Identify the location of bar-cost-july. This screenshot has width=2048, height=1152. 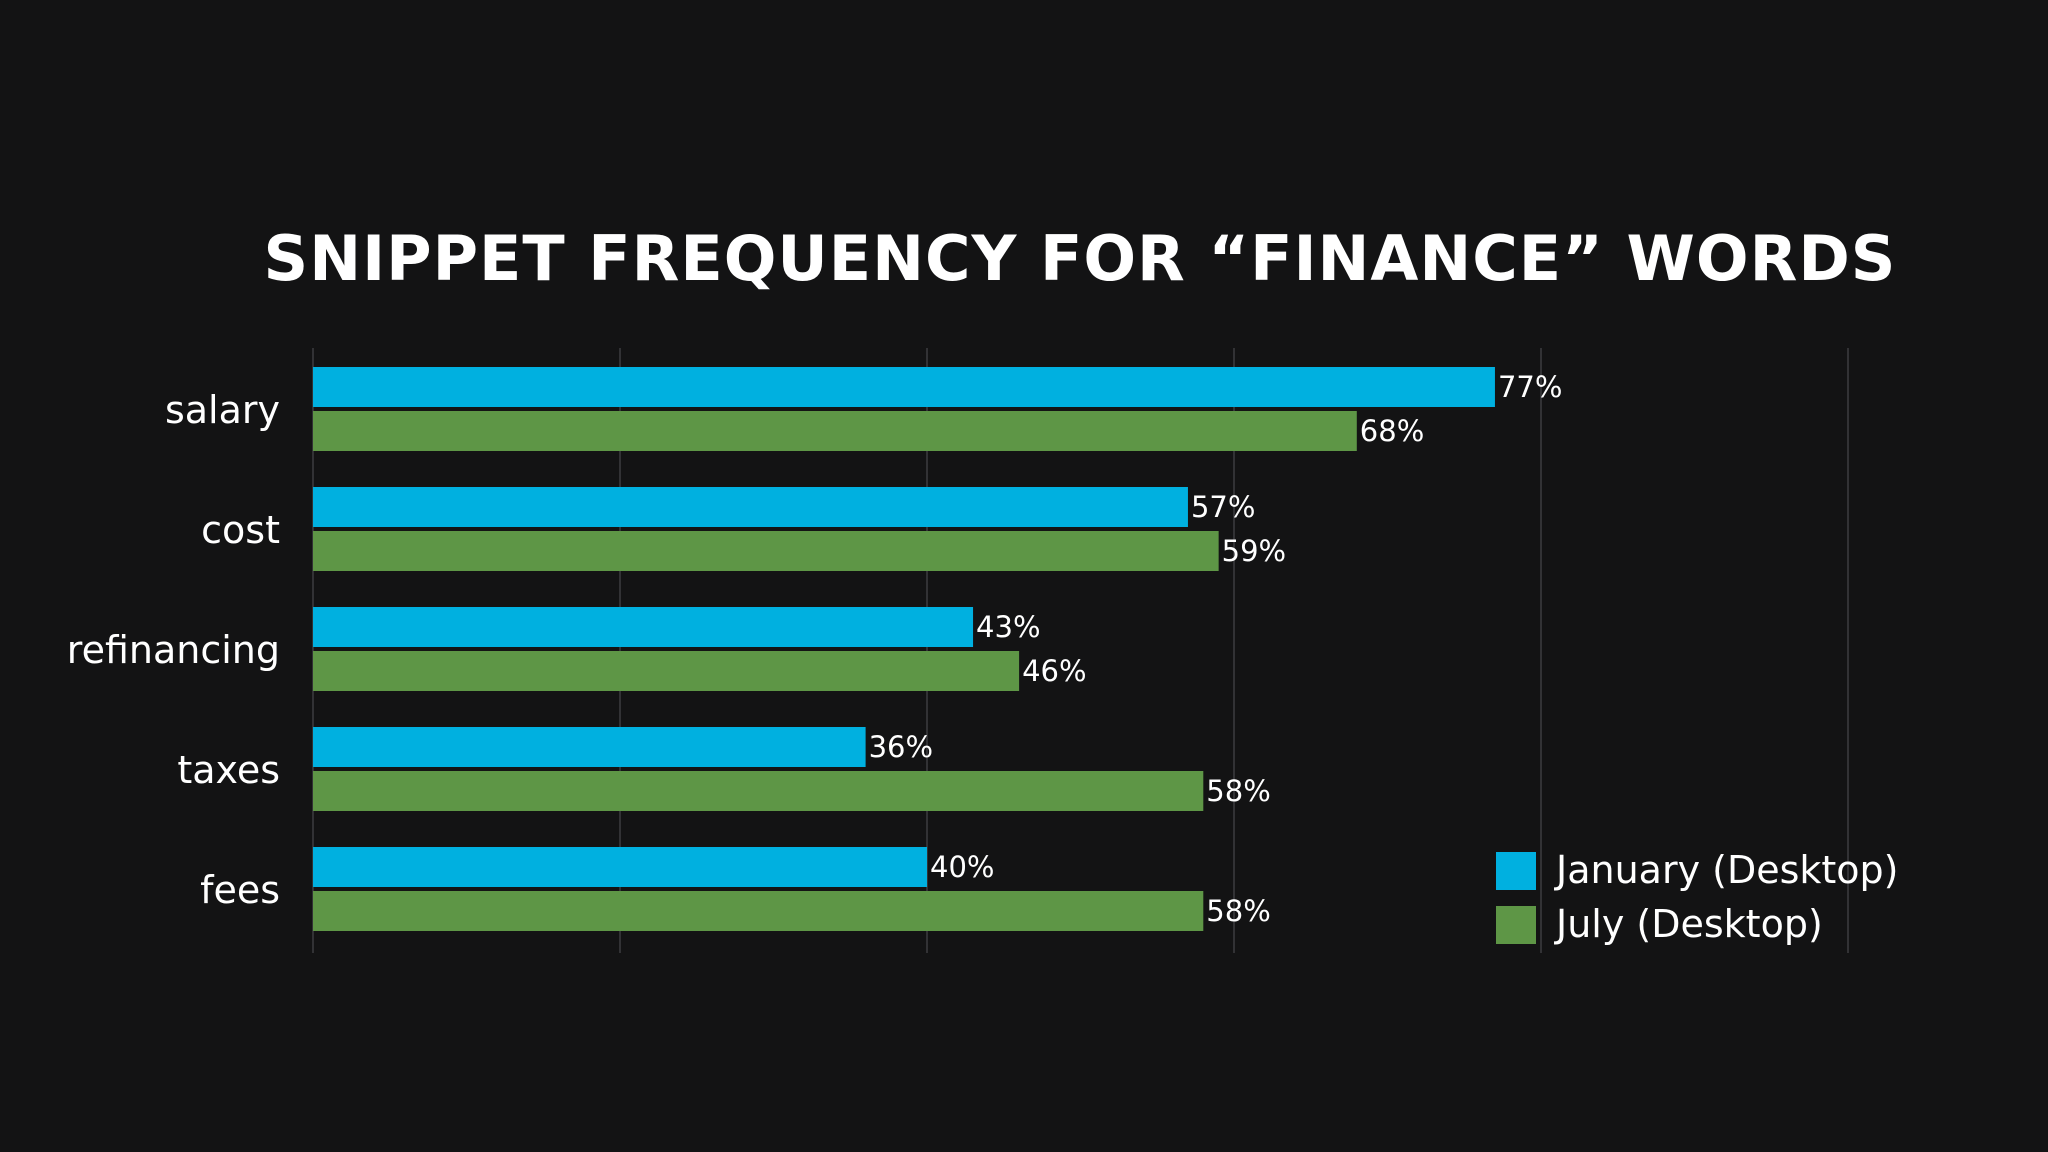
(766, 551).